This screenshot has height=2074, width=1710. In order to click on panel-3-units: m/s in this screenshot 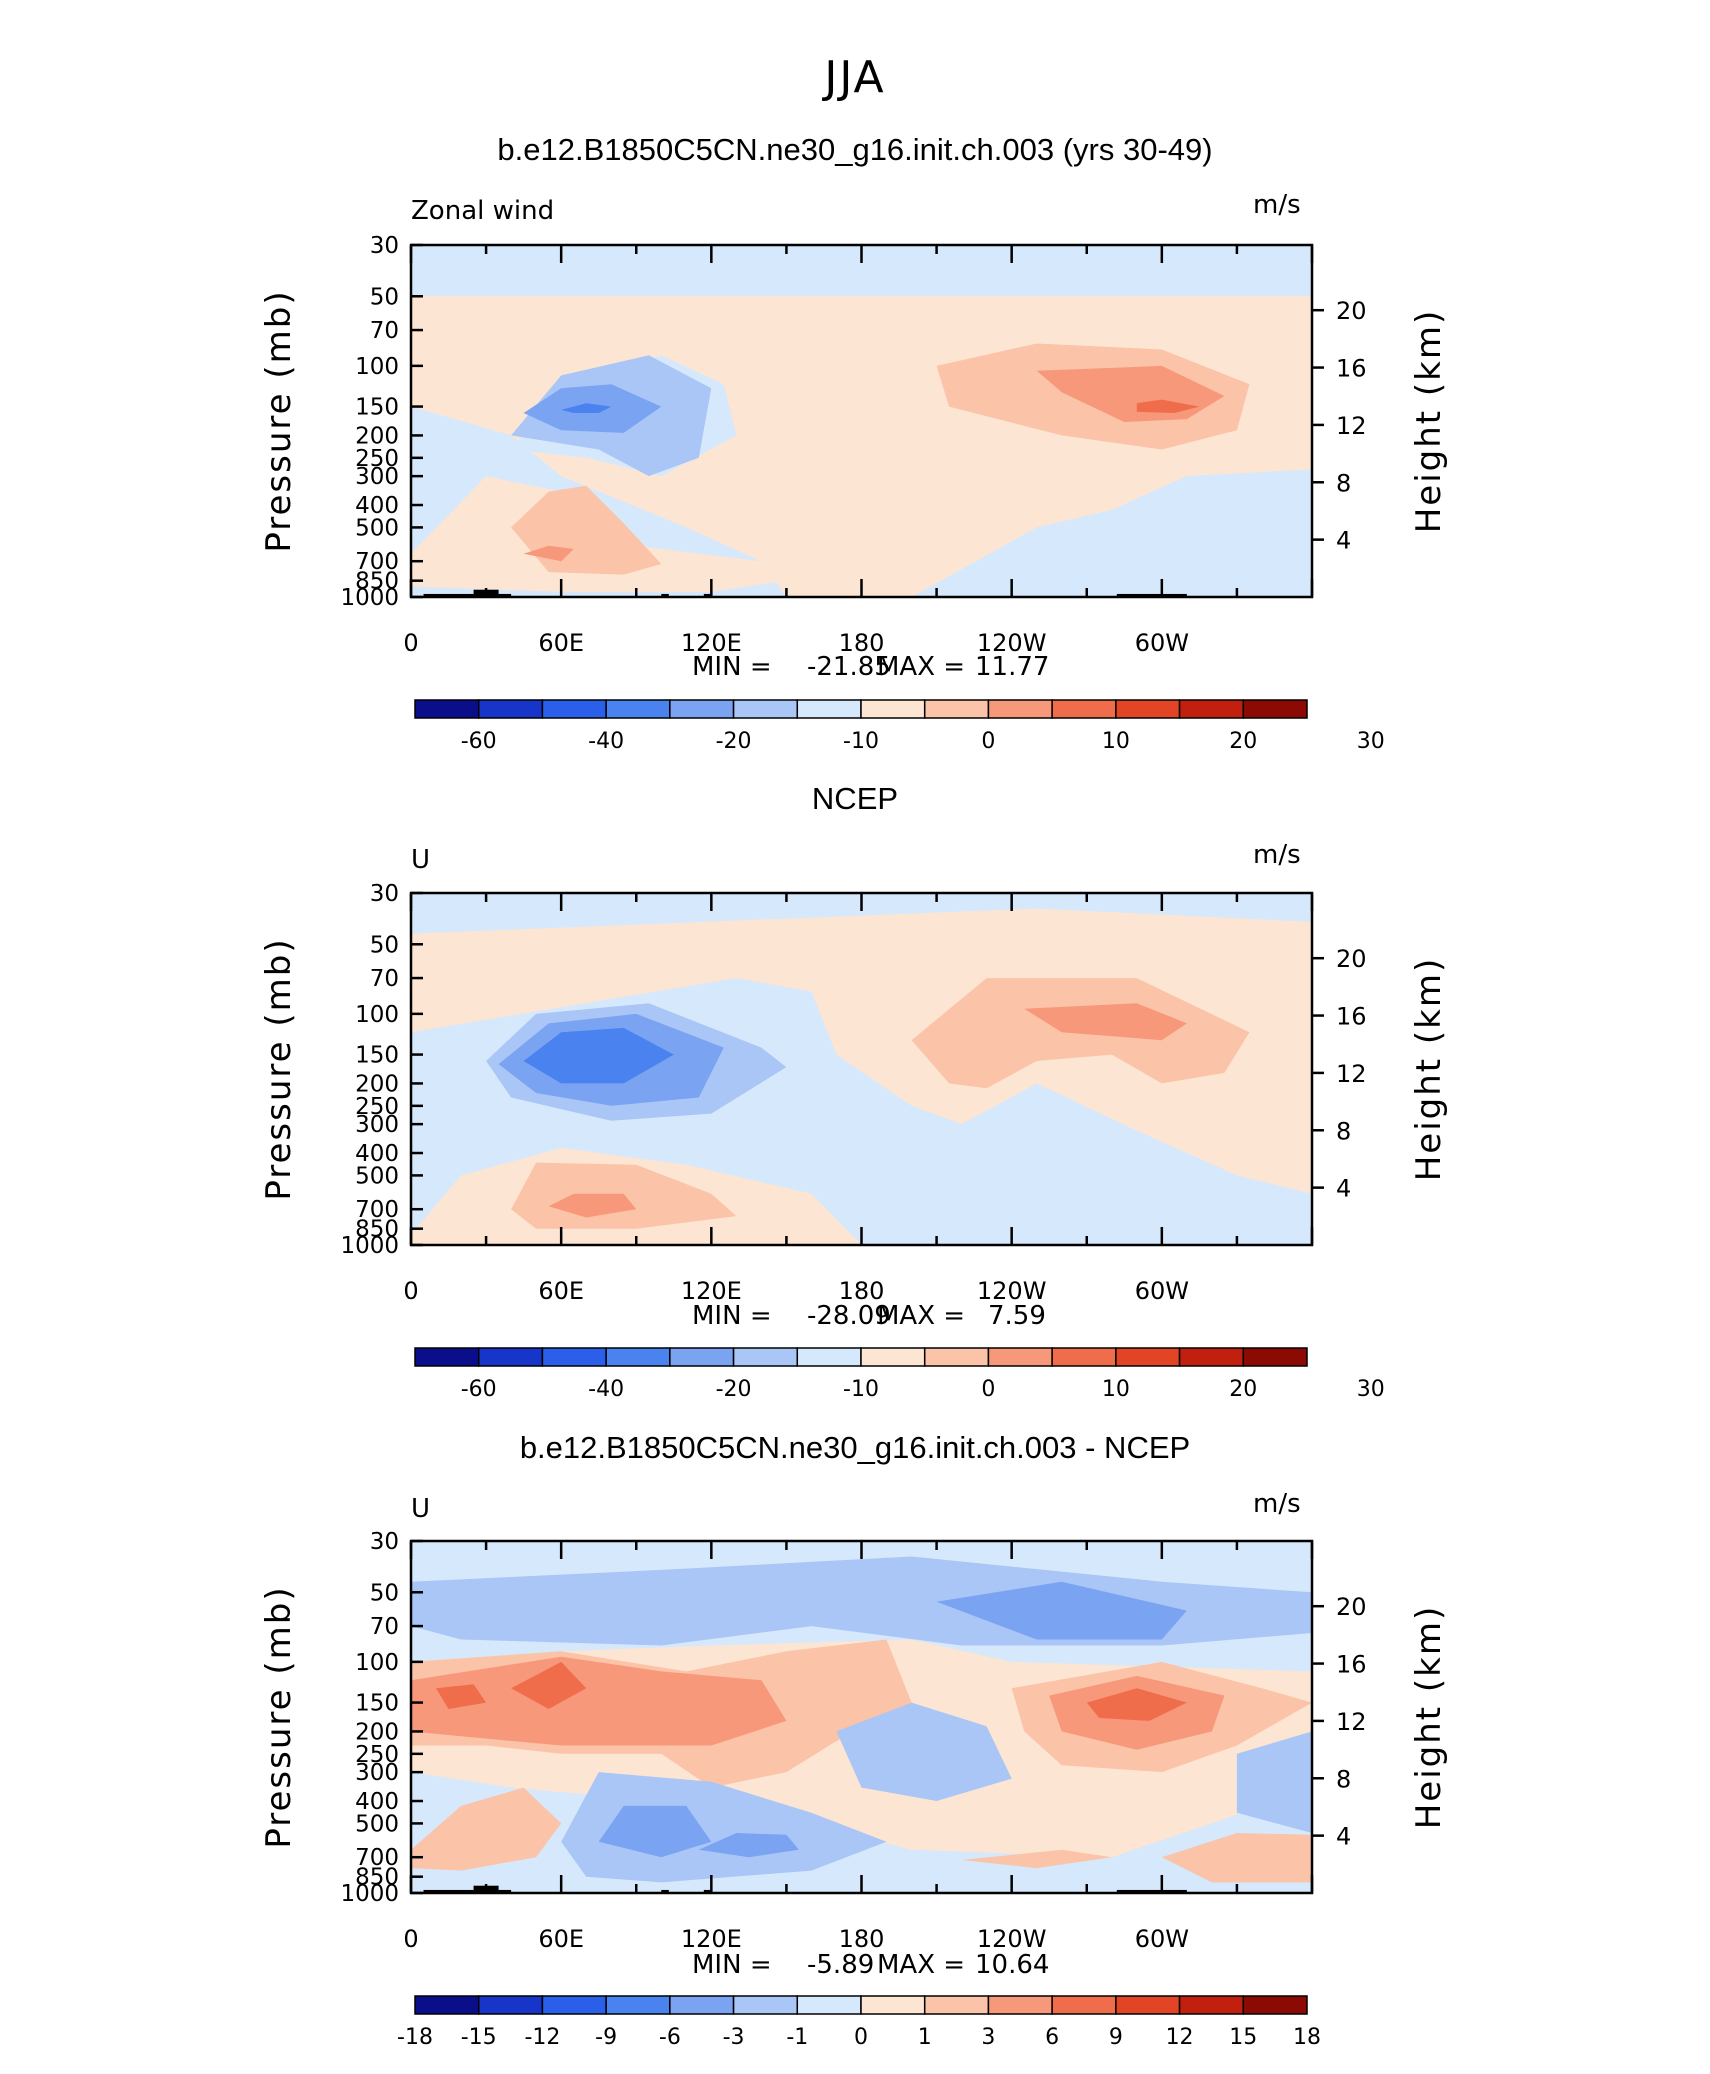, I will do `click(1277, 1504)`.